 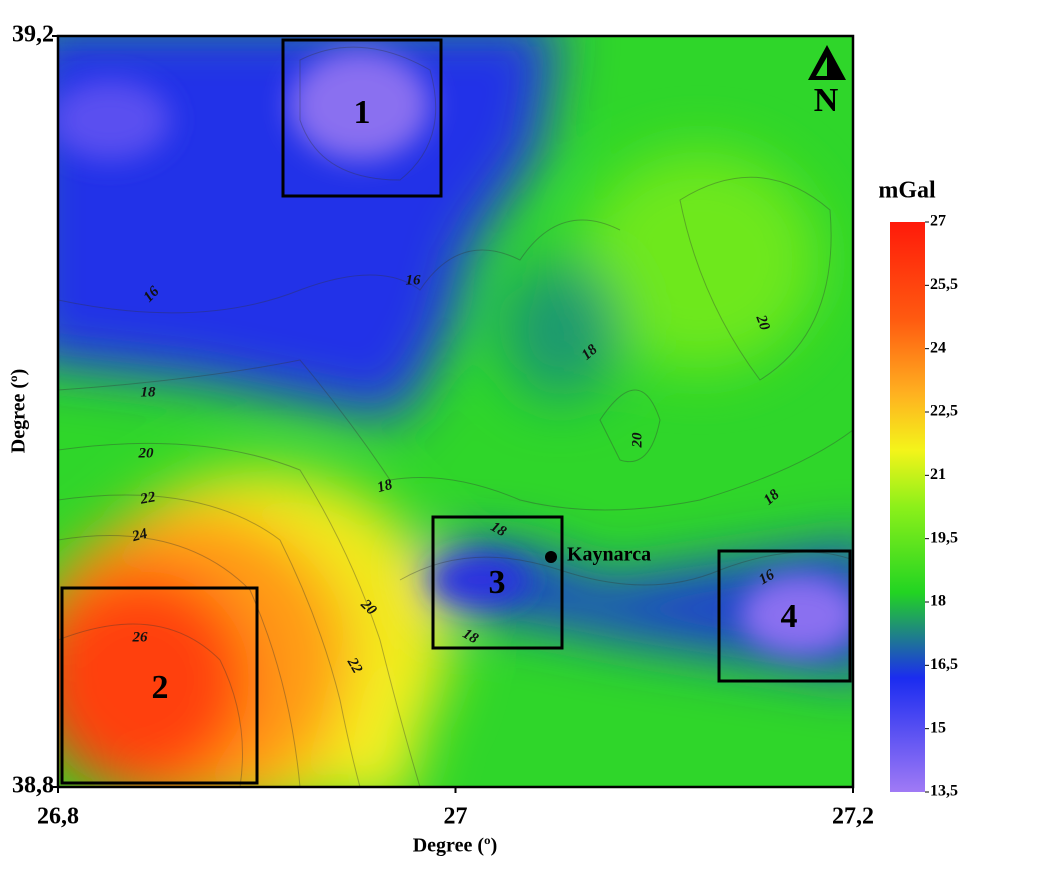 What do you see at coordinates (33, 35) in the screenshot?
I see `y-tick-label: 39,2` at bounding box center [33, 35].